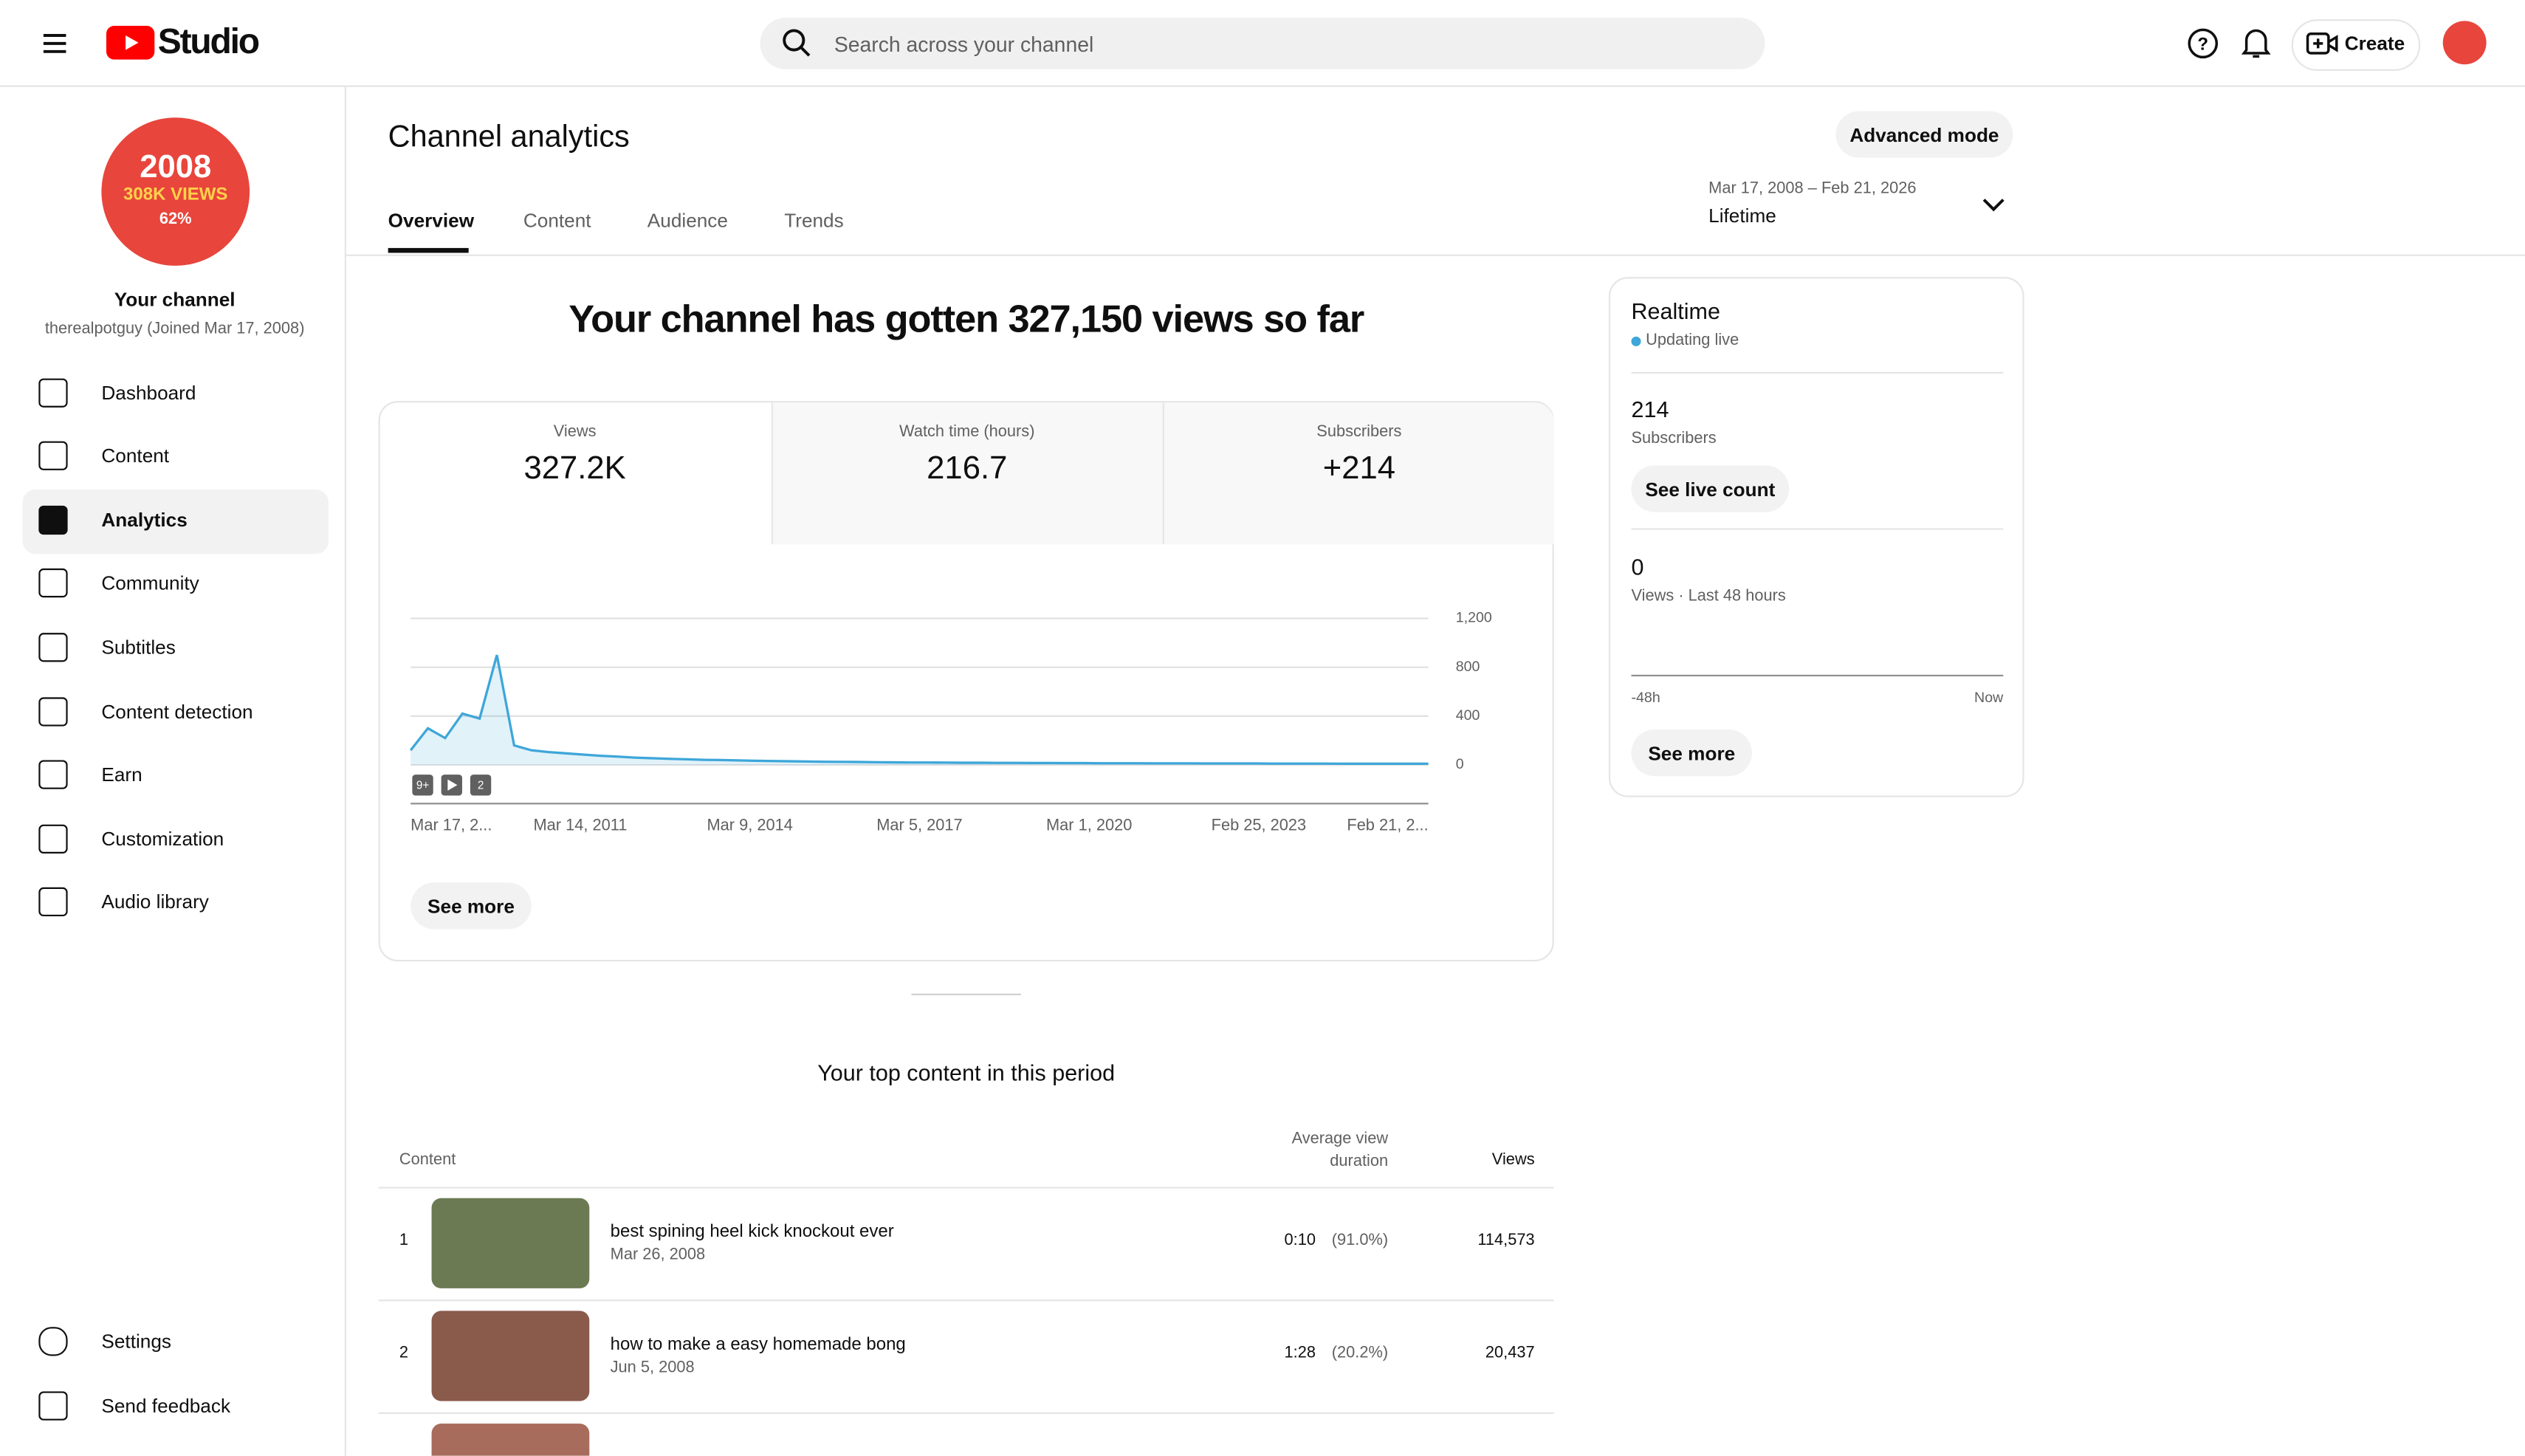 Image resolution: width=2525 pixels, height=1456 pixels. I want to click on avatar-percent: 62%, so click(175, 219).